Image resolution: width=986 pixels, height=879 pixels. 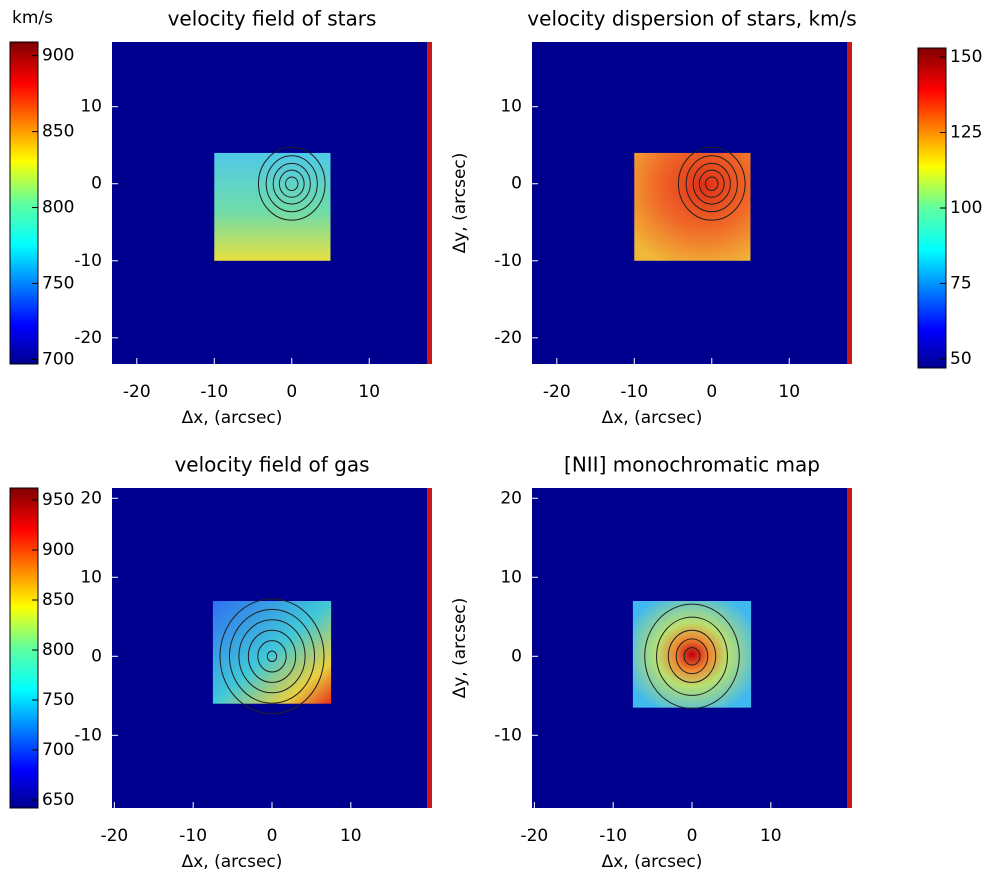 What do you see at coordinates (58, 800) in the screenshot?
I see `colorbar-tick-label: 650` at bounding box center [58, 800].